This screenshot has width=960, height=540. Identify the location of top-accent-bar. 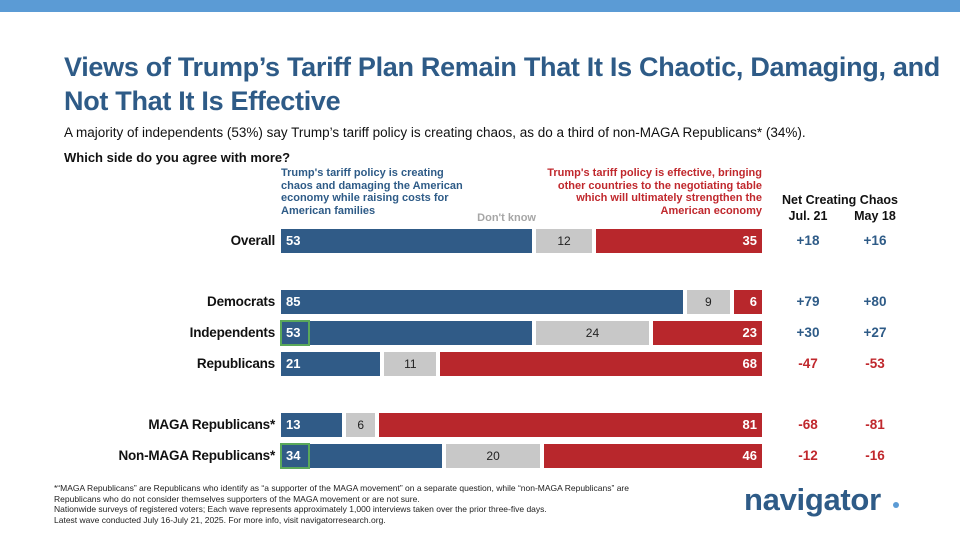
(480, 6).